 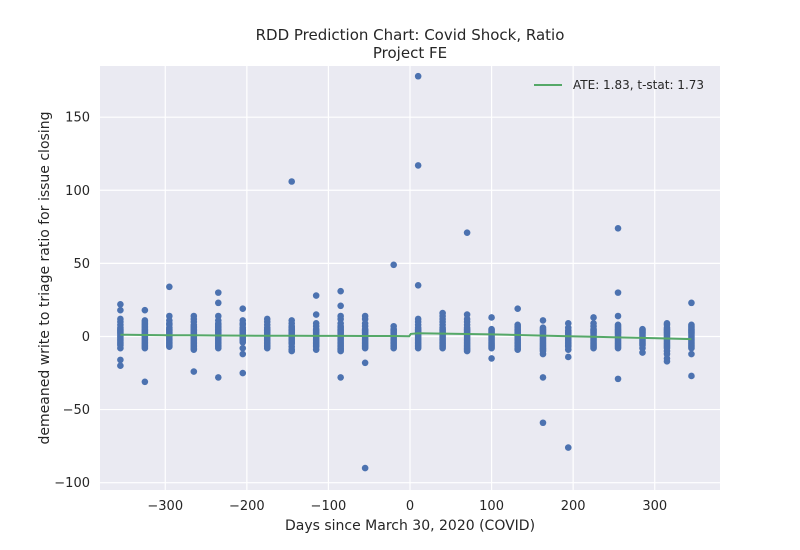 I want to click on x-axis-ticks: −300 −200 −100 0 100 200 300, so click(x=407, y=506).